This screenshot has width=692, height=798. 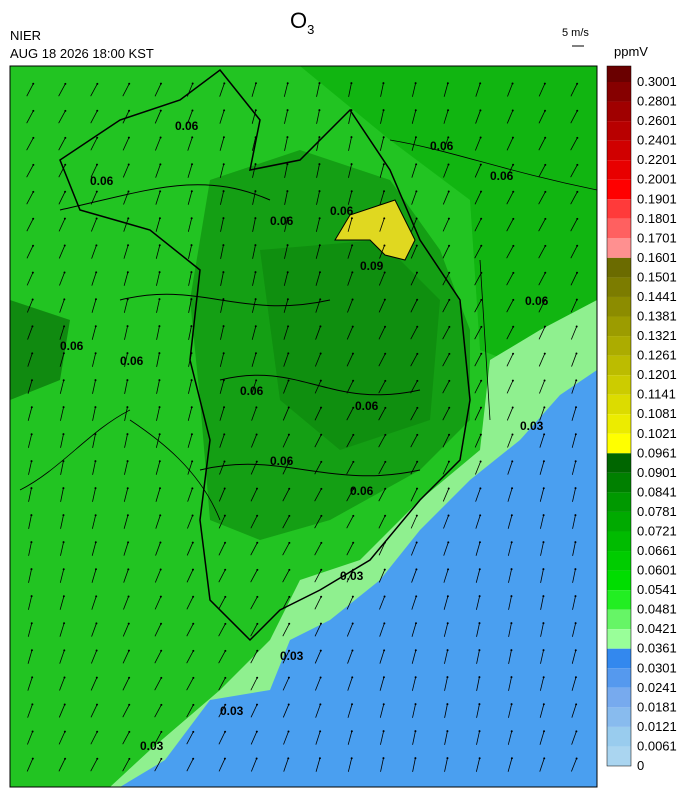 I want to click on colorbar-label: 0.0121, so click(x=657, y=726).